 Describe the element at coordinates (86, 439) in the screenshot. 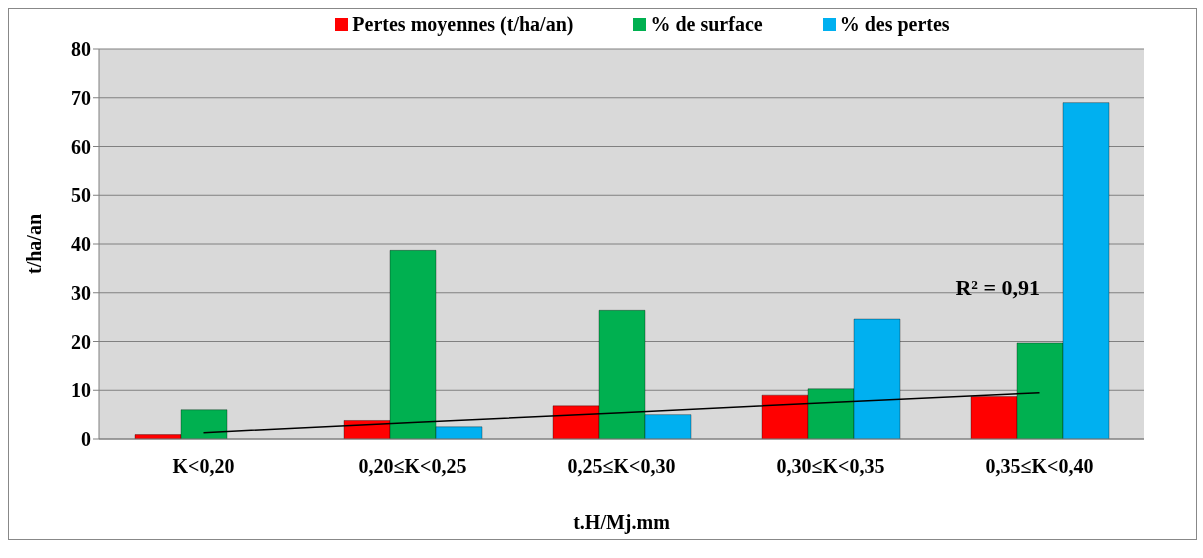

I see `y-tick-label: 0` at that location.